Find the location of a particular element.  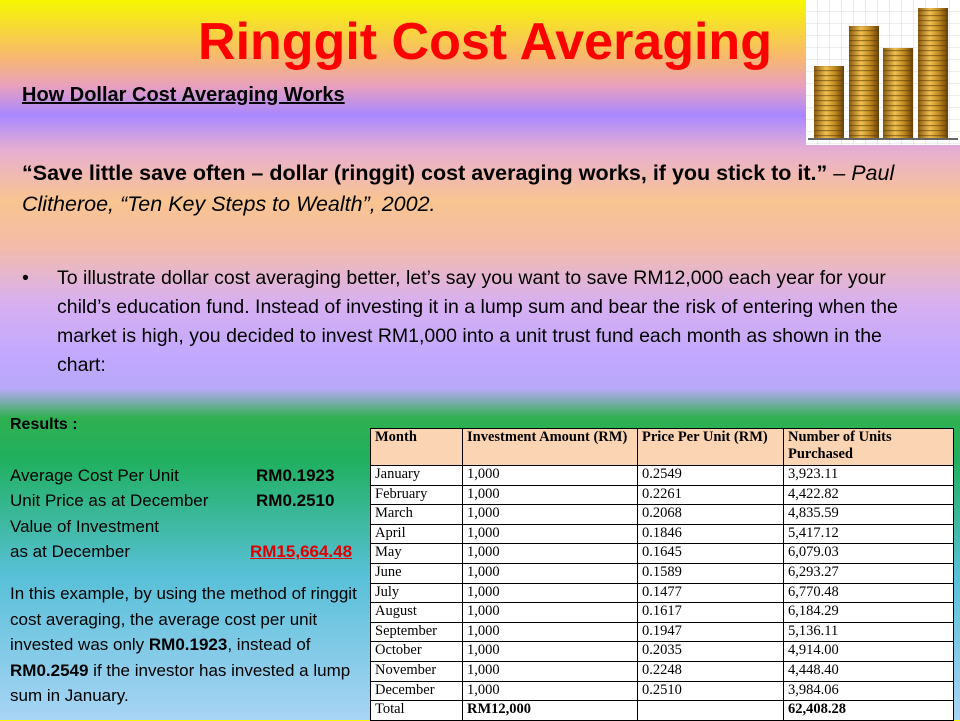

result-value: RM15,664.48 is located at coordinates (301, 552).